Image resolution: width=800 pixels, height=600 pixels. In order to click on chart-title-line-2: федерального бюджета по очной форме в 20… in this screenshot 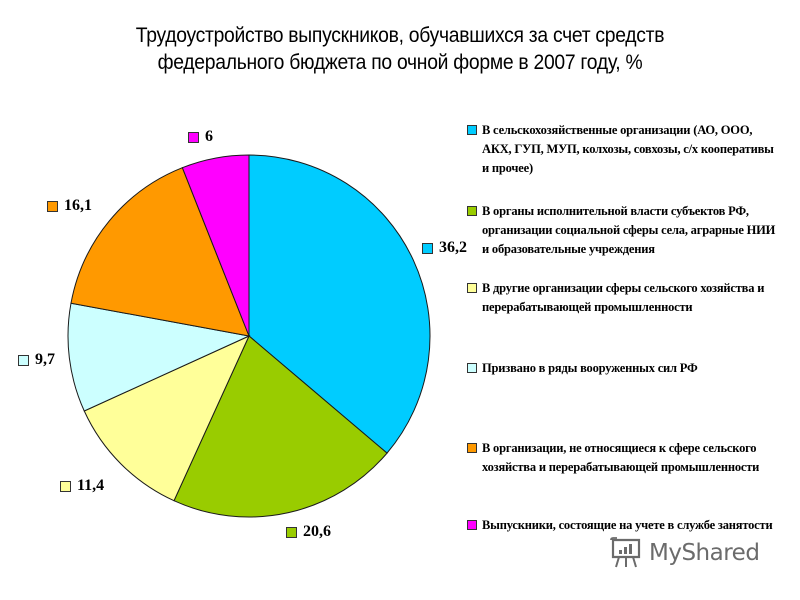, I will do `click(400, 62)`.